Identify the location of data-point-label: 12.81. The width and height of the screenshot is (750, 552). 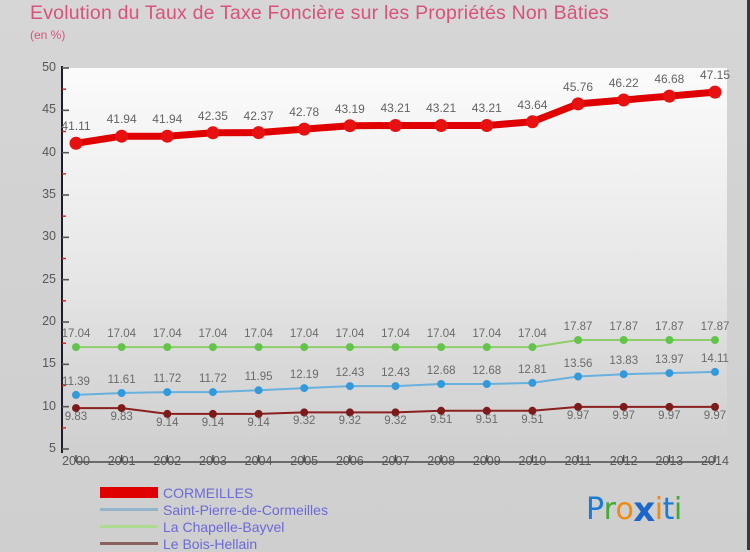
(532, 369).